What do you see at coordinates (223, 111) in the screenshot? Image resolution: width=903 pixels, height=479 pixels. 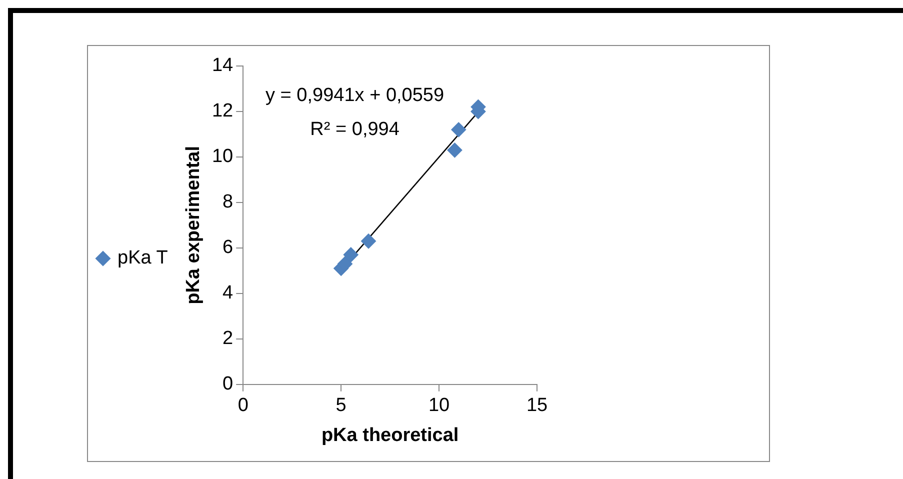 I see `y-tick-label: 12` at bounding box center [223, 111].